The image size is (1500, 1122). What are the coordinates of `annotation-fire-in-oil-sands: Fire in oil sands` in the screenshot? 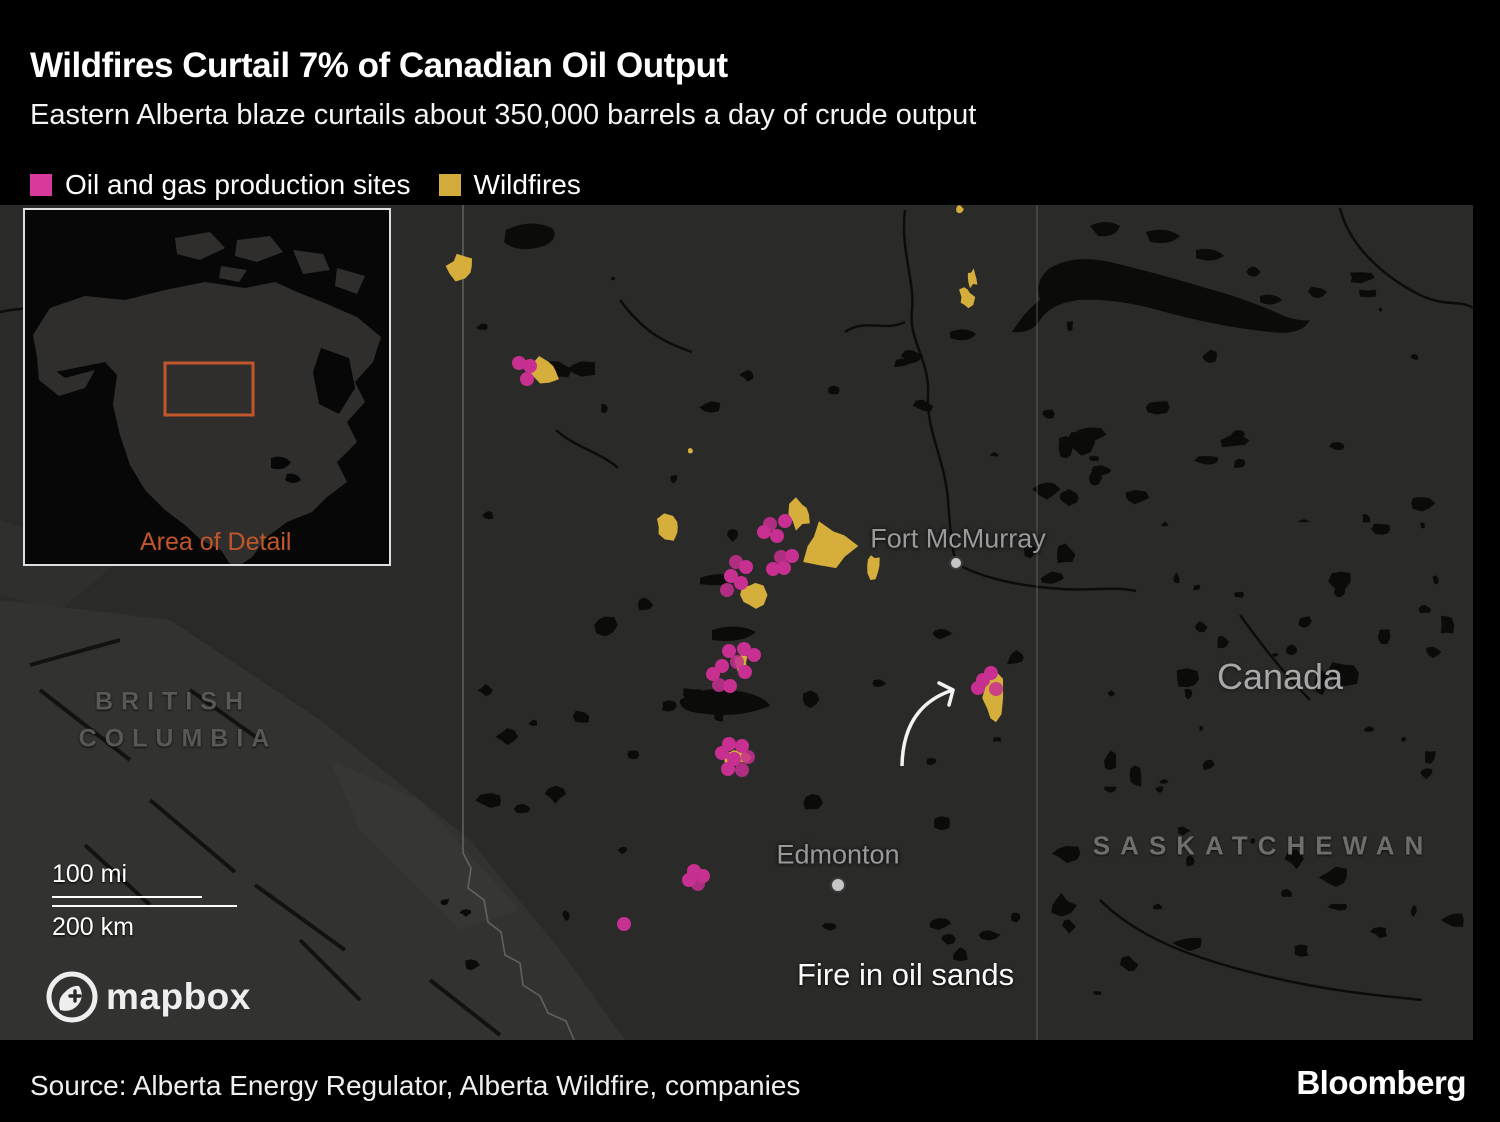 It's located at (906, 974).